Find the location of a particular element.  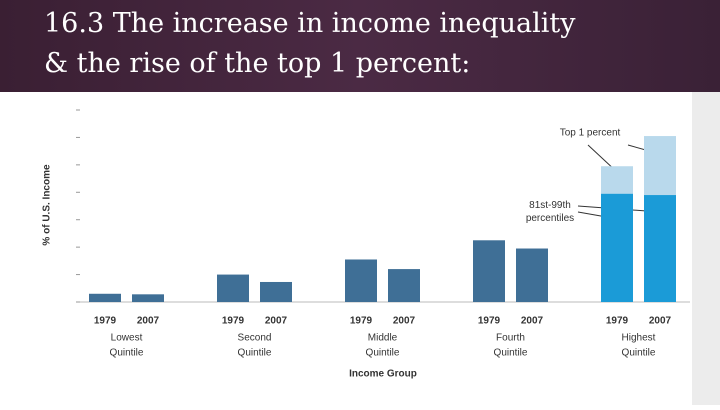

group-label: Second is located at coordinates (255, 338).